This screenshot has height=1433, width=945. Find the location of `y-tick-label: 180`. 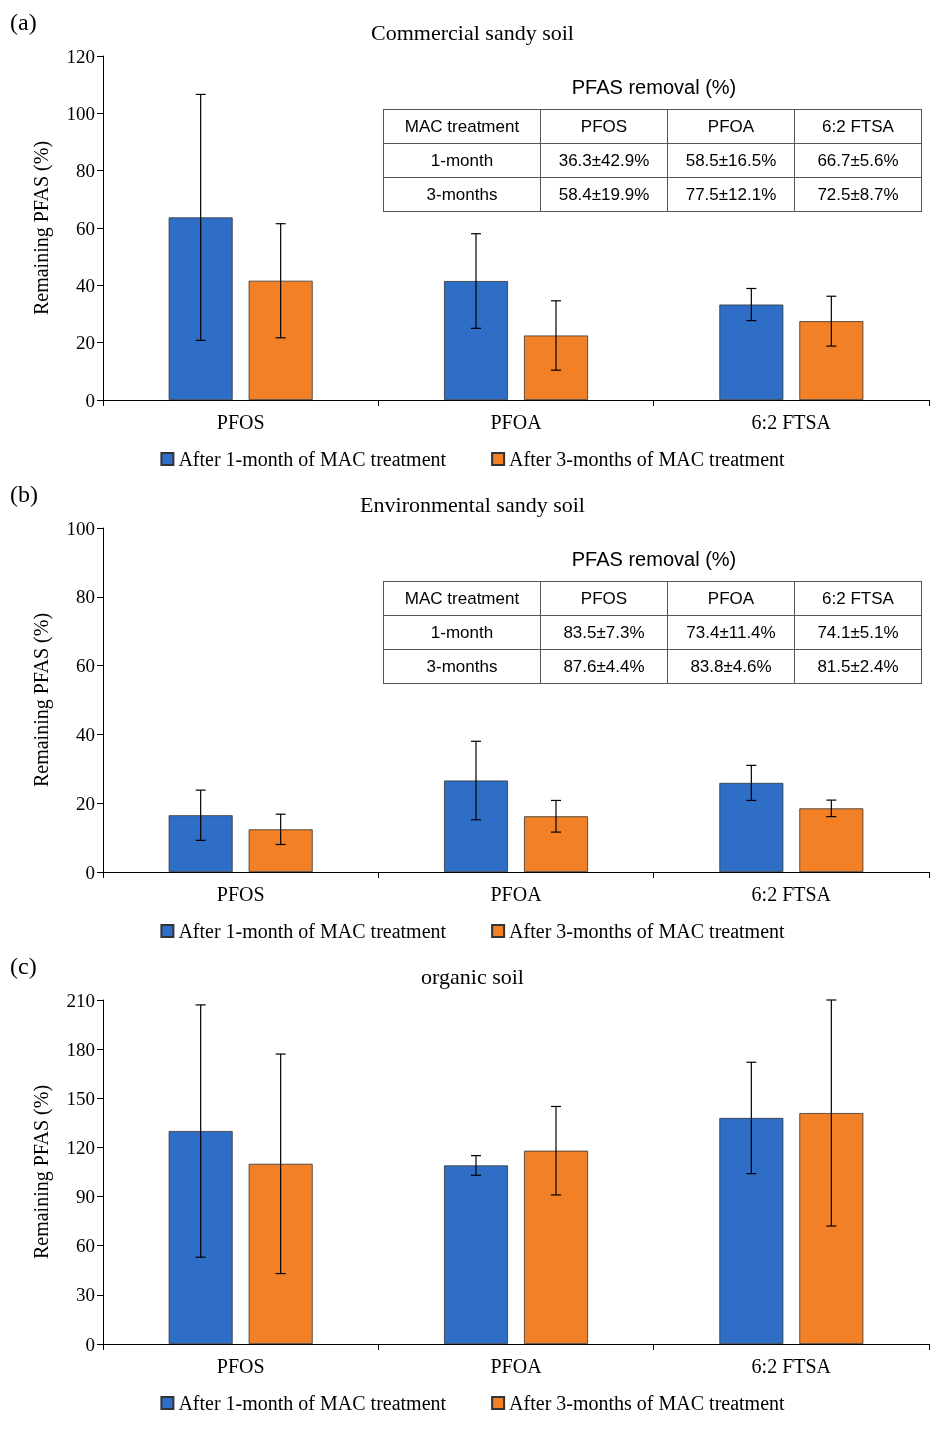

y-tick-label: 180 is located at coordinates (80, 1049).